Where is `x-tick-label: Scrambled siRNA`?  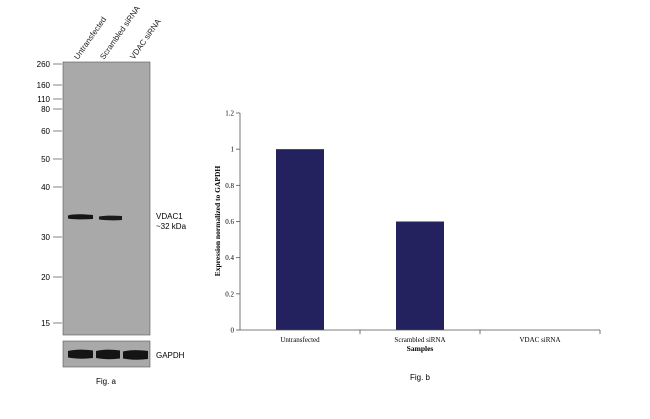
x-tick-label: Scrambled siRNA is located at coordinates (419, 340).